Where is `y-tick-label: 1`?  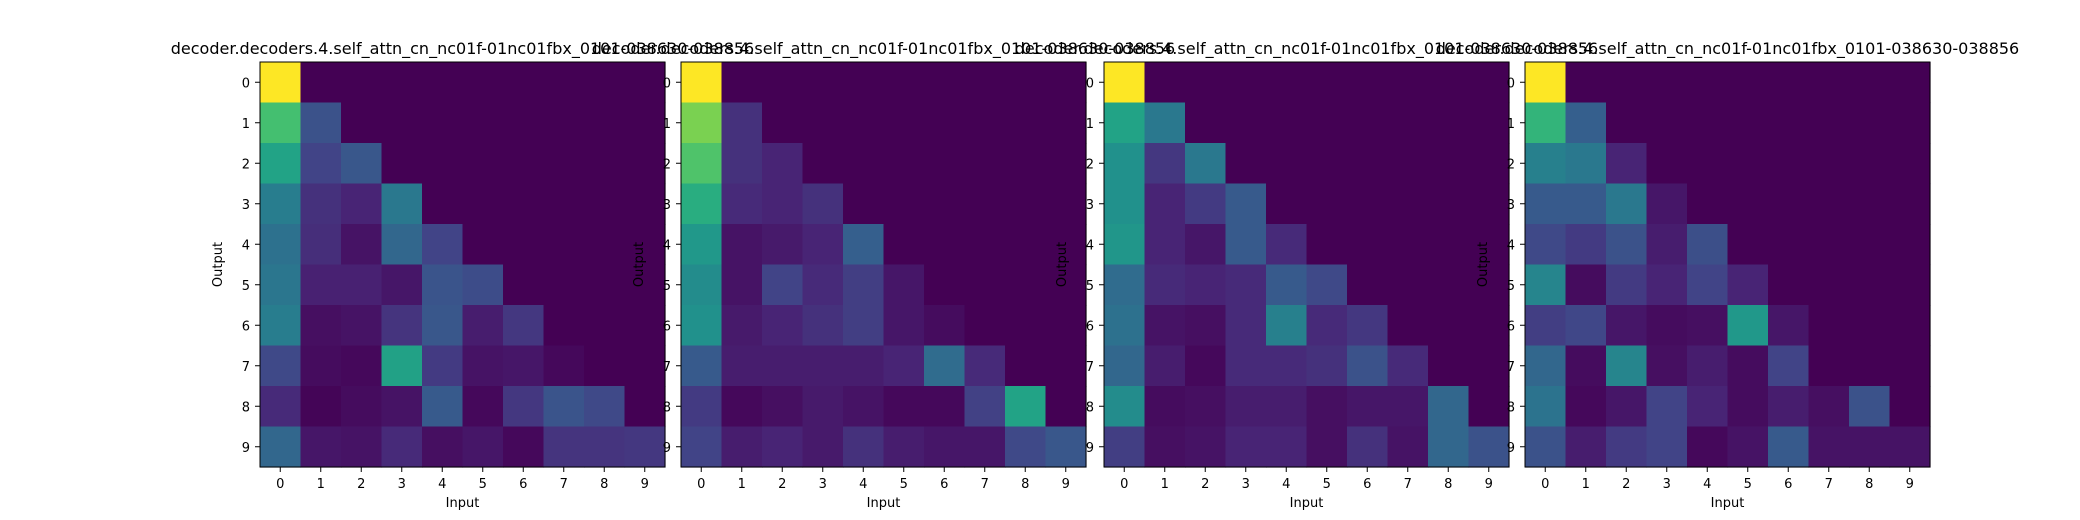
y-tick-label: 1 is located at coordinates (1511, 124).